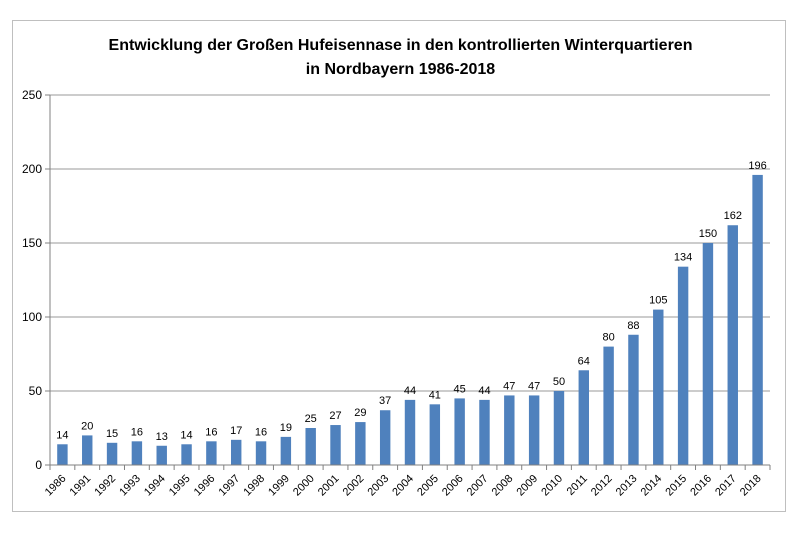 The height and width of the screenshot is (534, 801). Describe the element at coordinates (130, 486) in the screenshot. I see `x-tick-label-1993: 1993` at that location.